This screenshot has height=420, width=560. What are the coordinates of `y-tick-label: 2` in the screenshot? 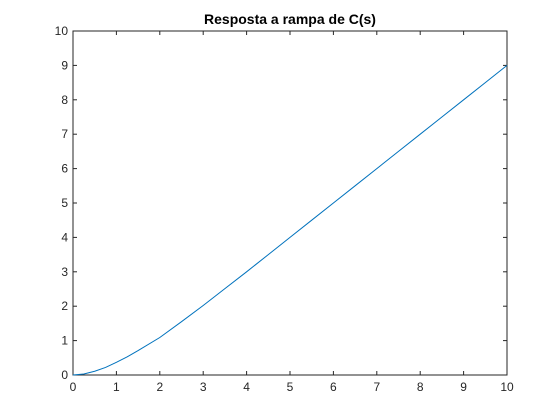 It's located at (64, 306).